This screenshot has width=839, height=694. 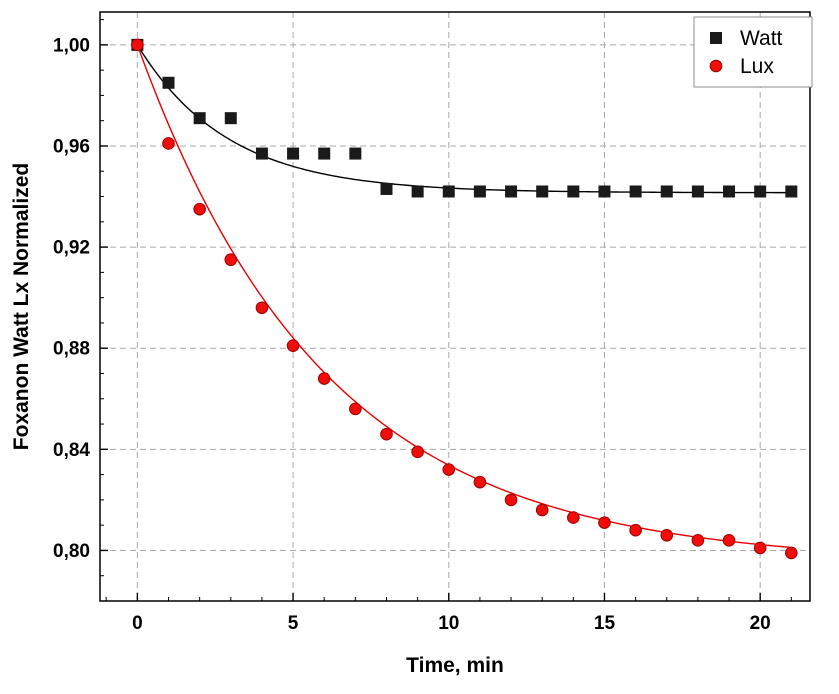 What do you see at coordinates (716, 38) in the screenshot?
I see `legend-marker-watt` at bounding box center [716, 38].